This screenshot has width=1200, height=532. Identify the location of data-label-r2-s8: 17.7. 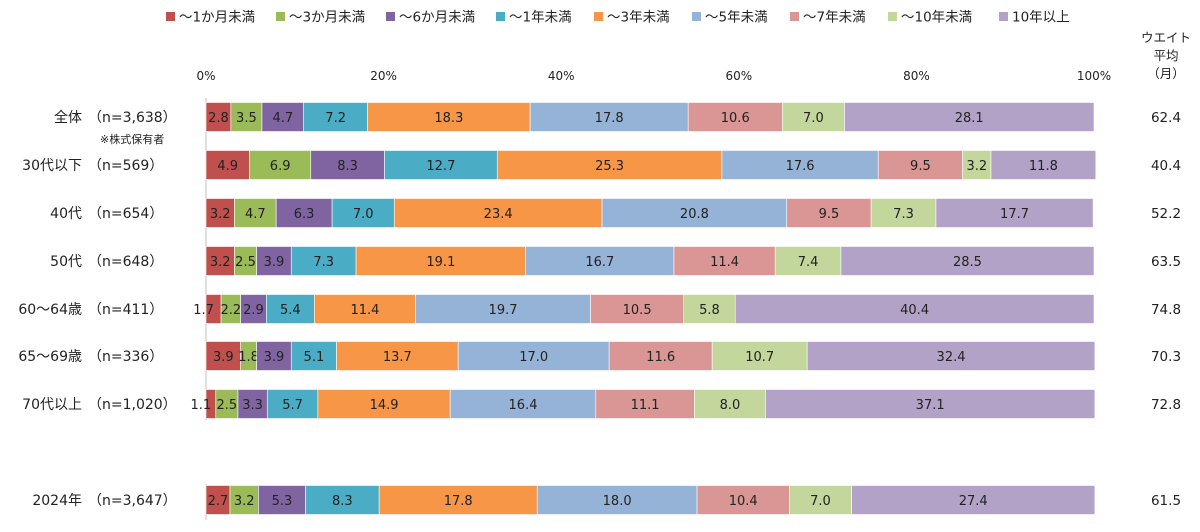
(1014, 214).